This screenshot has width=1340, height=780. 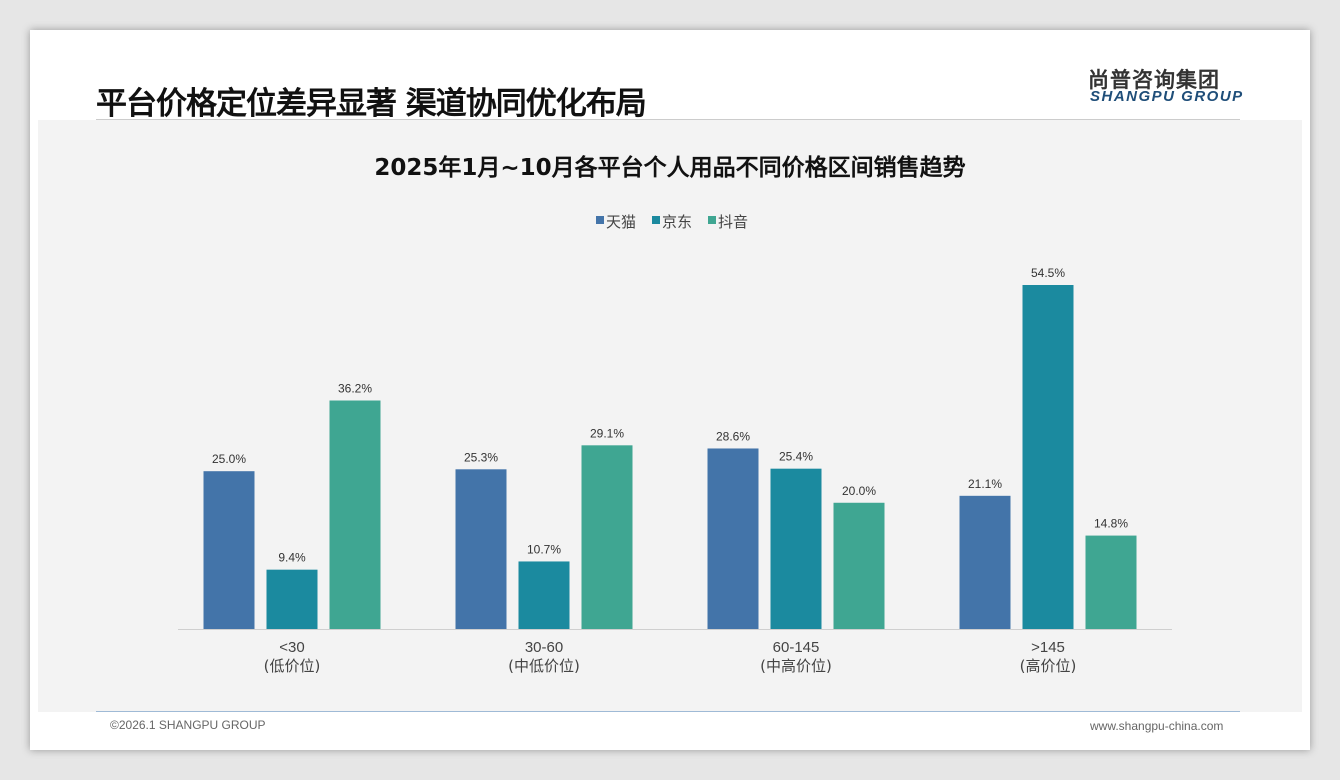 What do you see at coordinates (796, 457) in the screenshot?
I see `data-label: 25.4%` at bounding box center [796, 457].